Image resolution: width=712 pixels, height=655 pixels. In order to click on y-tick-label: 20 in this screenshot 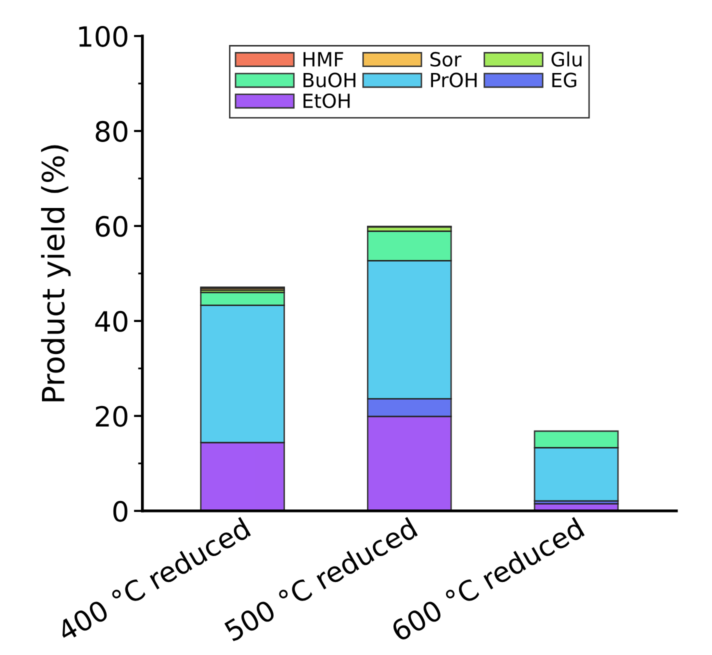, I will do `click(112, 416)`.